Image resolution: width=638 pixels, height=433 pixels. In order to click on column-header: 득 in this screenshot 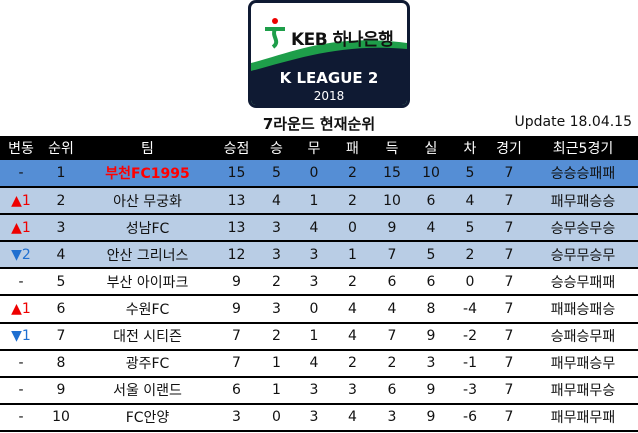, I will do `click(392, 148)`.